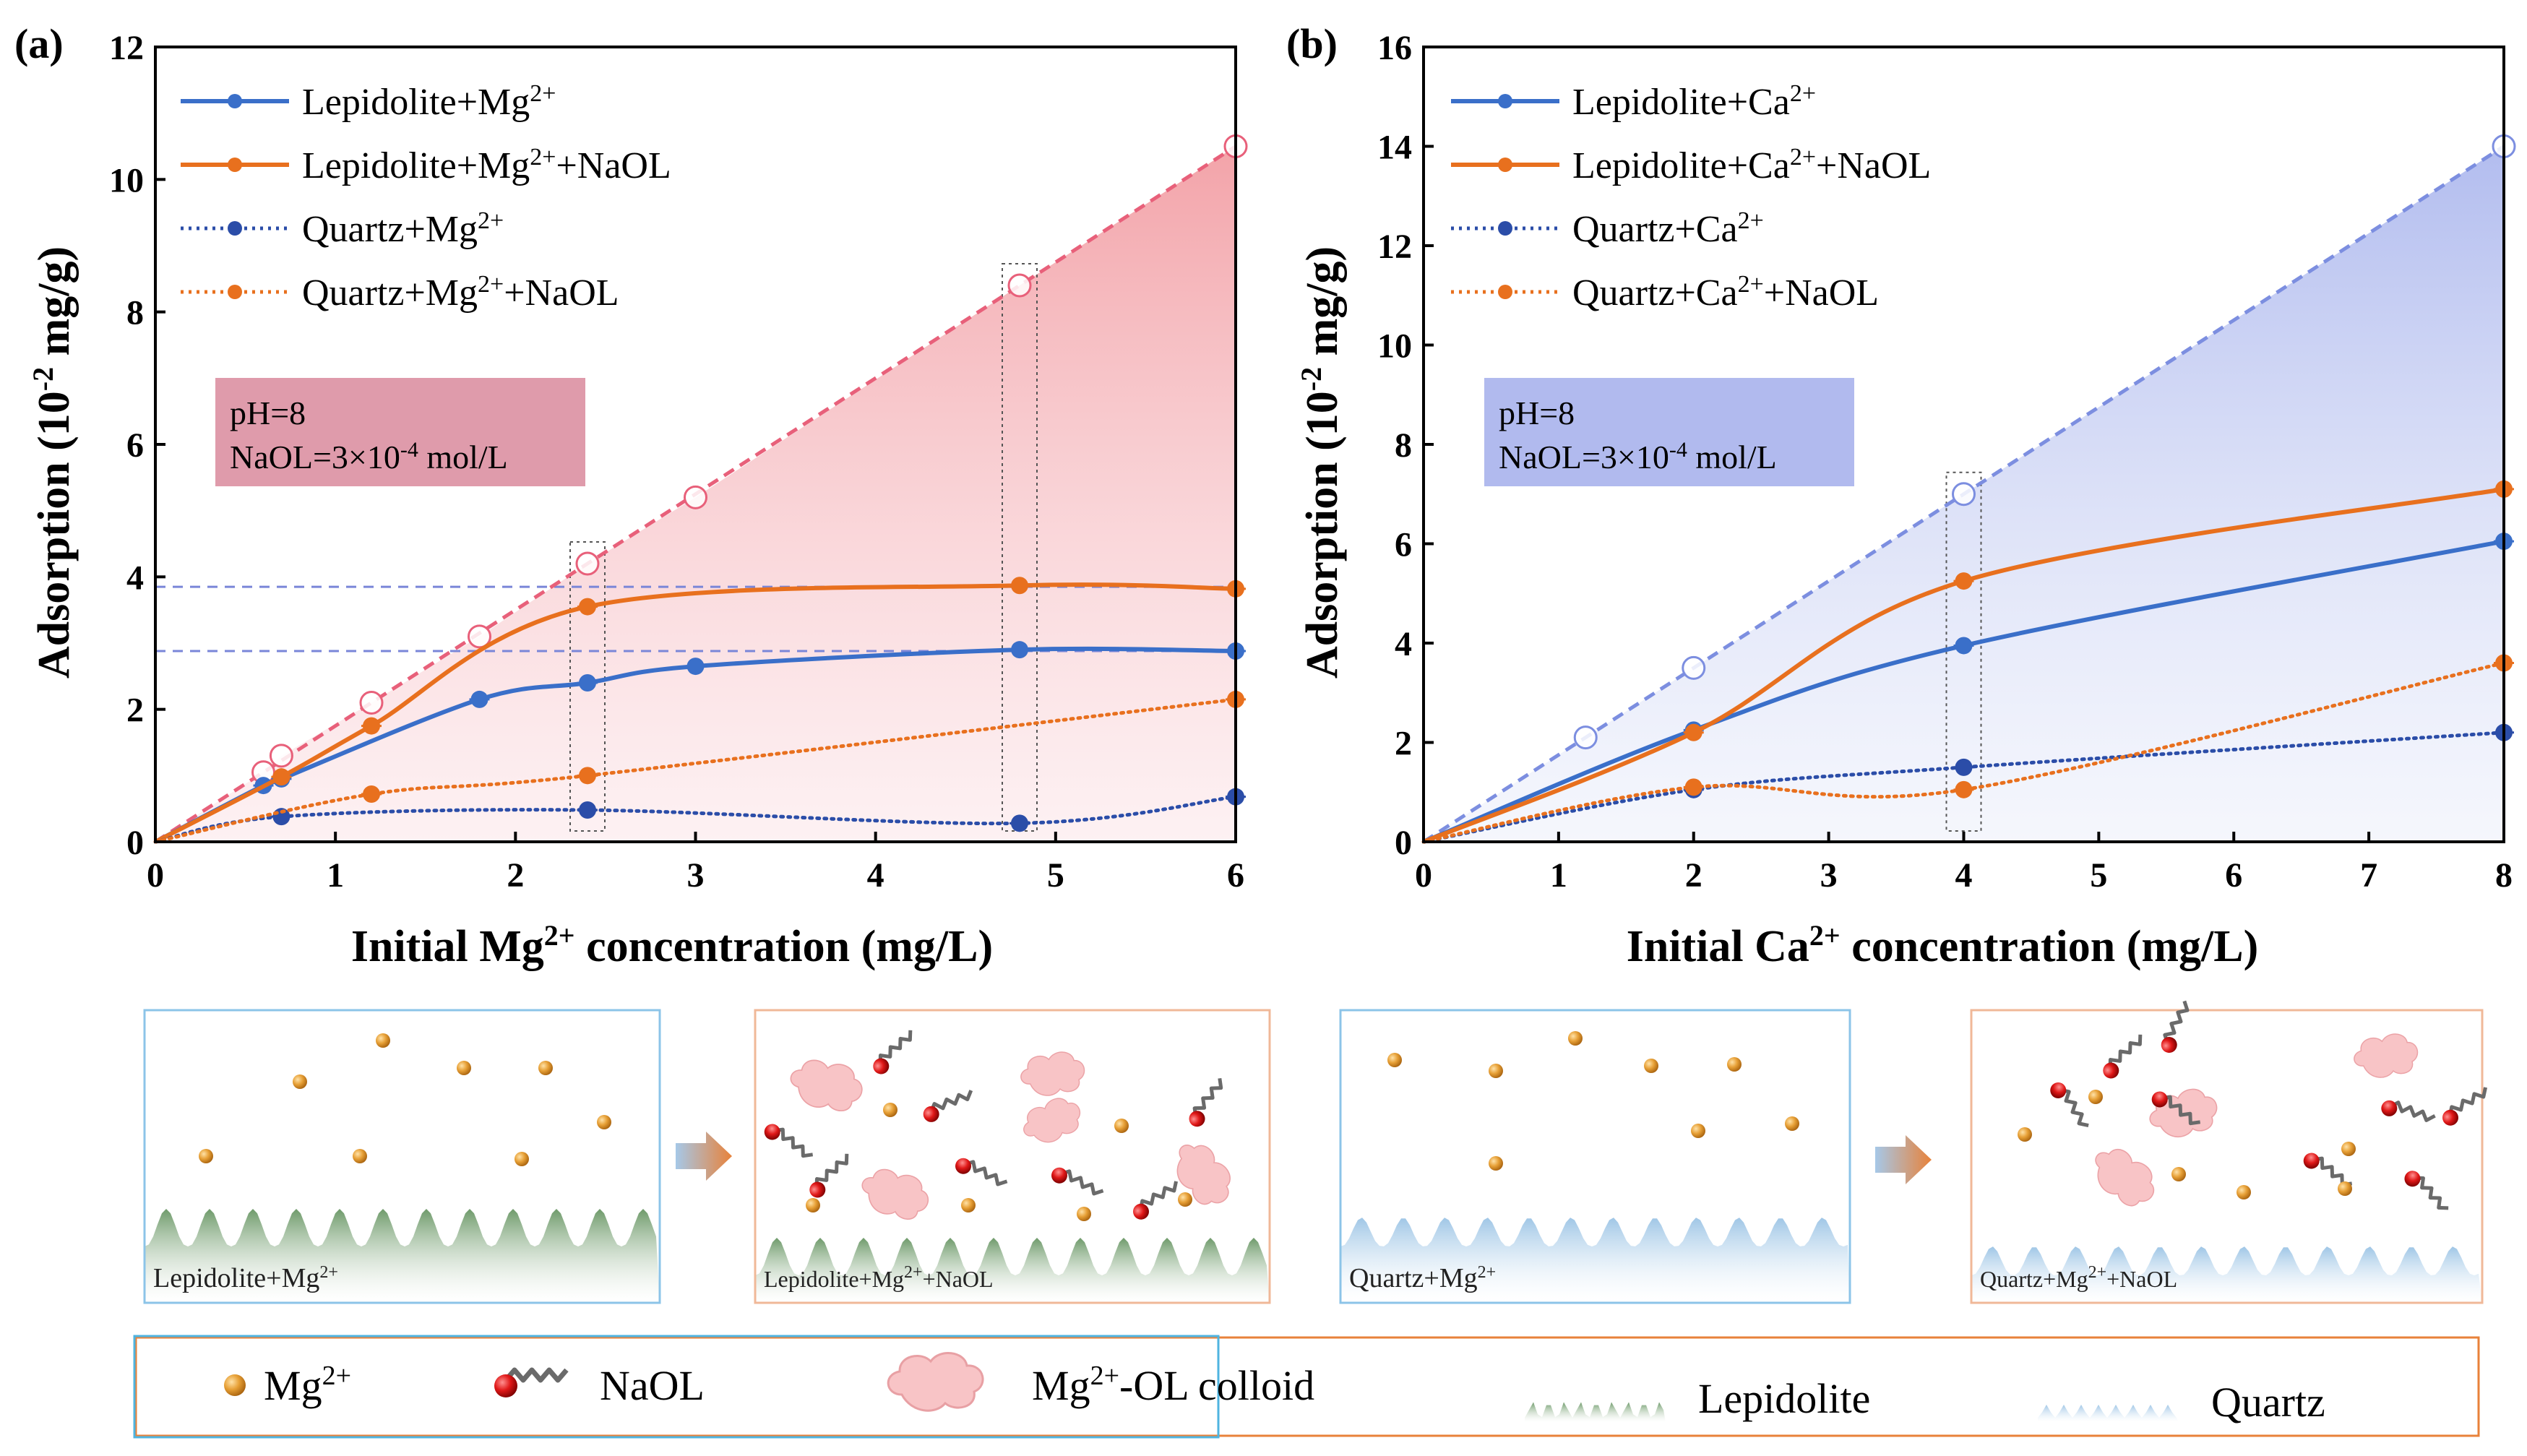 The height and width of the screenshot is (1456, 2527). Describe the element at coordinates (1725, 292) in the screenshot. I see `legend-b-label-4: Quartz+Ca2++NaOL` at that location.